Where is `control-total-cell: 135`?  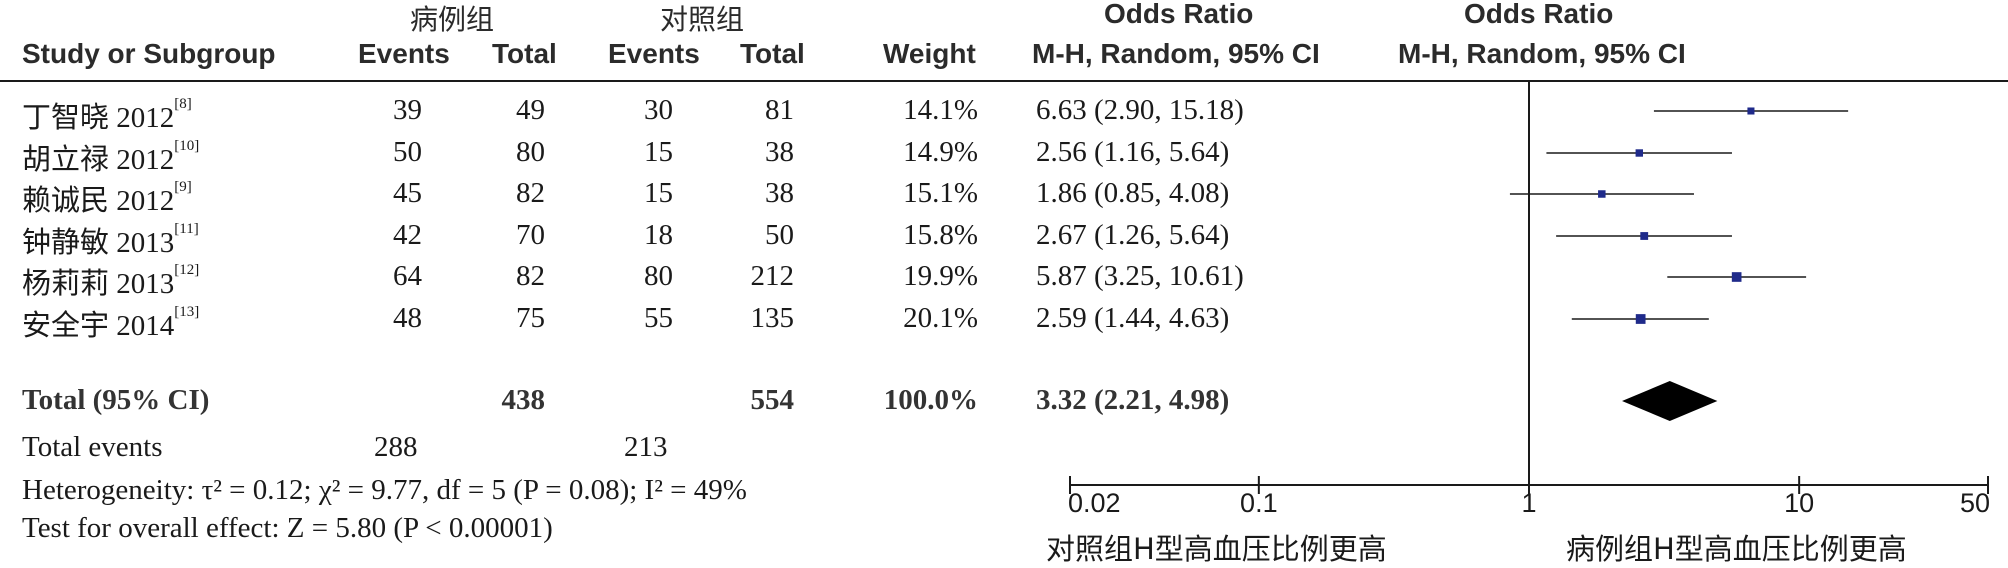 control-total-cell: 135 is located at coordinates (772, 318).